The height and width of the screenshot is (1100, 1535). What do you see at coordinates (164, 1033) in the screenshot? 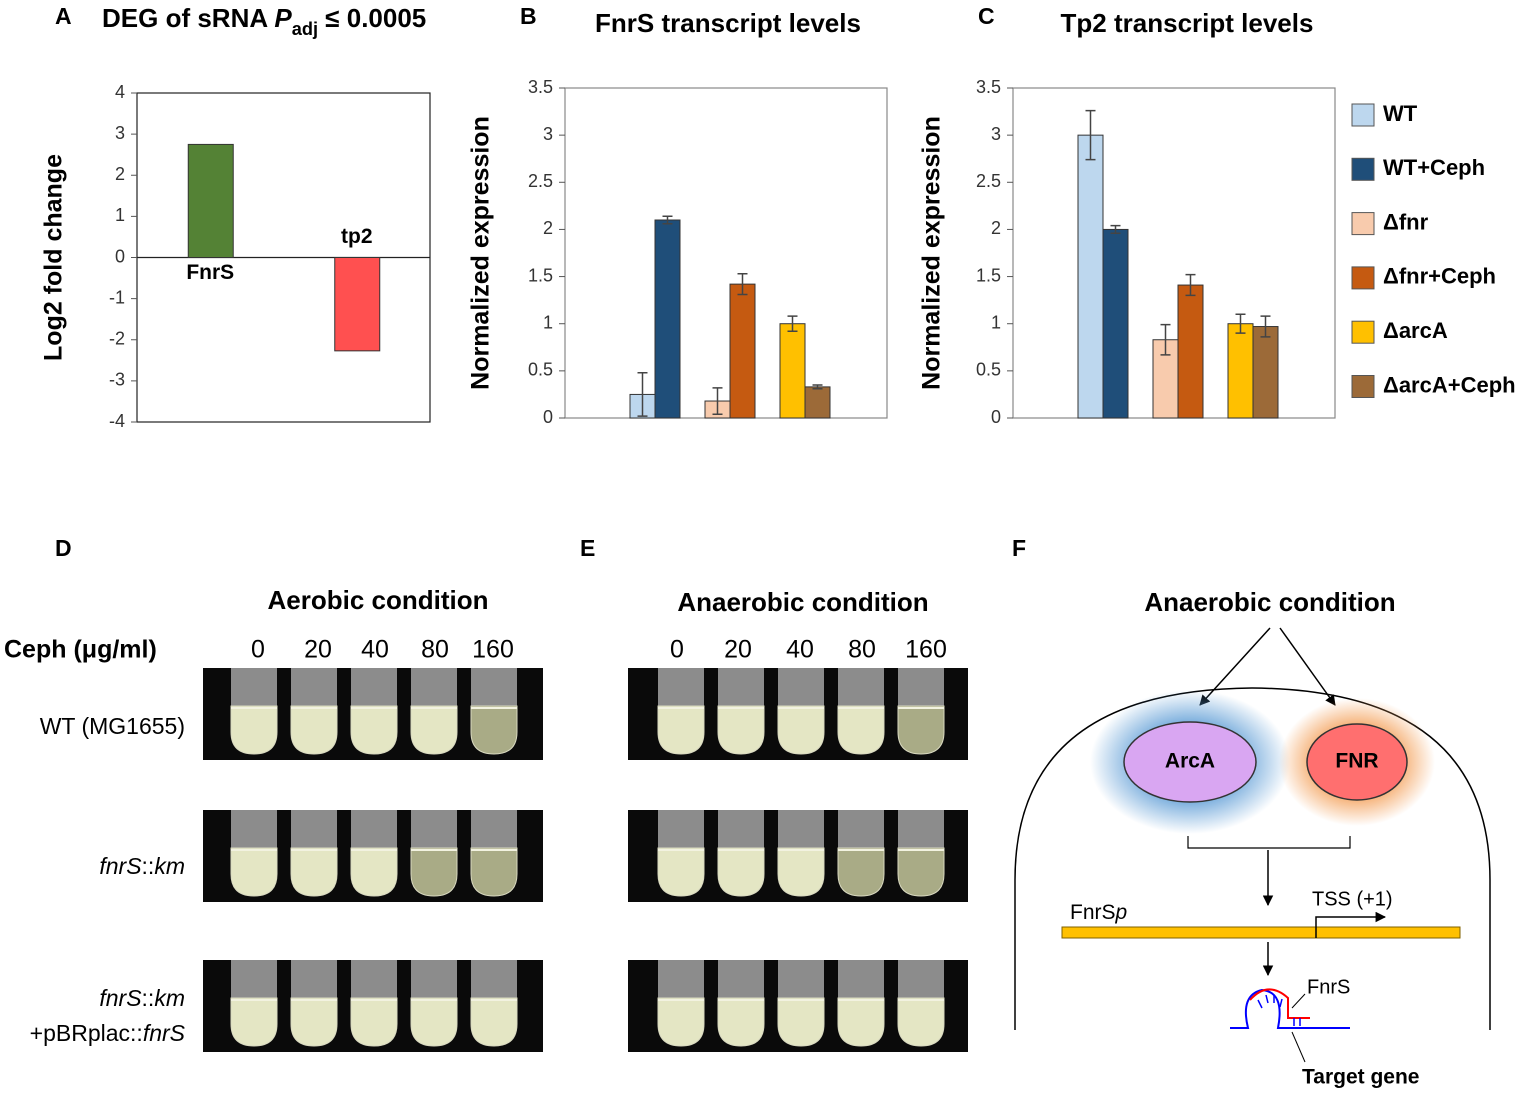
I see `text-part: fnrS` at bounding box center [164, 1033].